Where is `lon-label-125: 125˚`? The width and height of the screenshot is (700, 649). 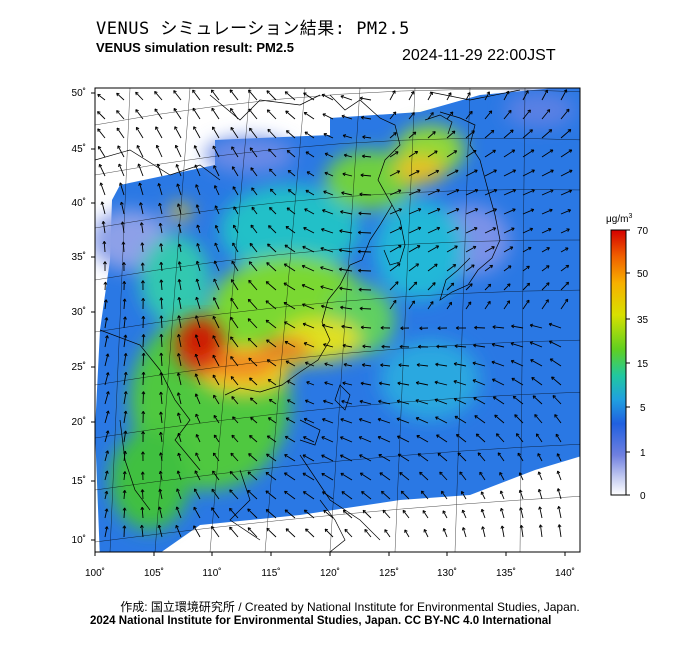 lon-label-125: 125˚ is located at coordinates (389, 573).